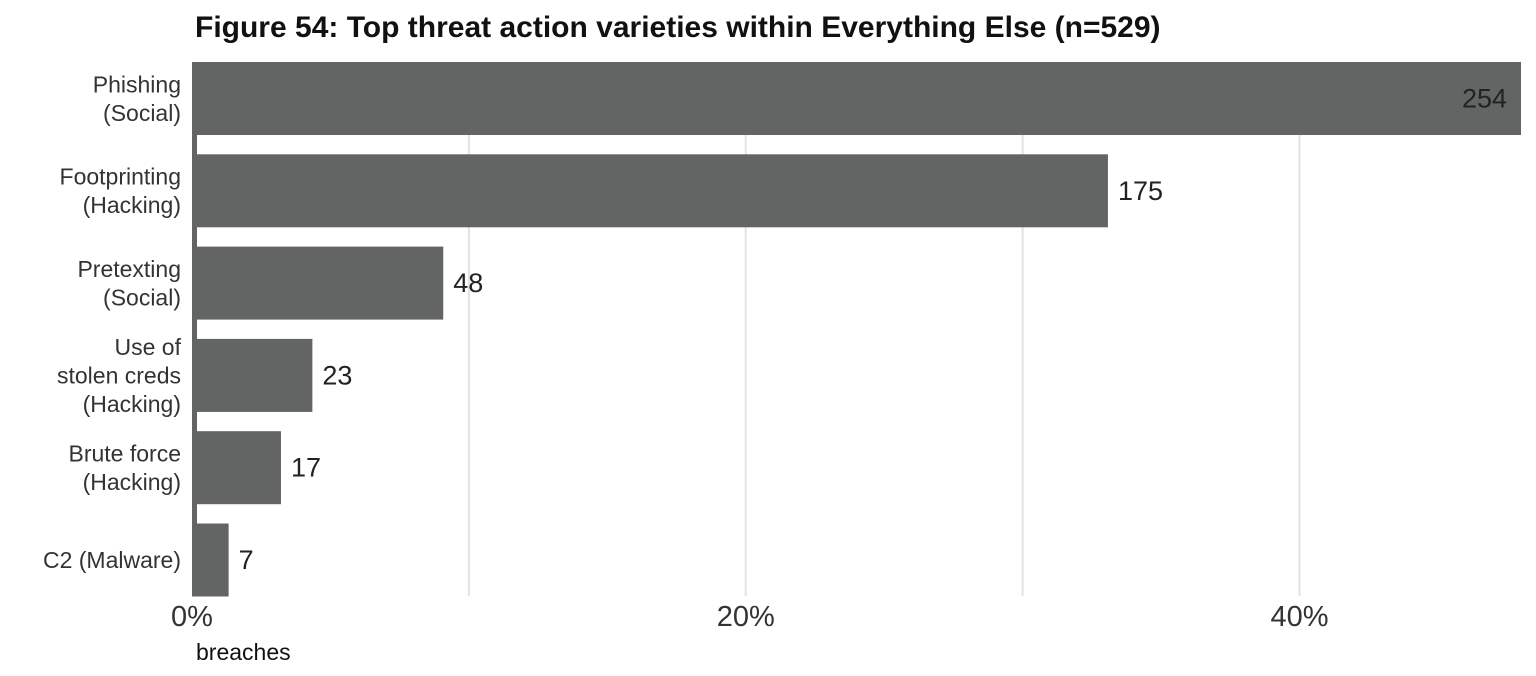 The height and width of the screenshot is (676, 1536). I want to click on category-label: Pretexting (Social), so click(129, 283).